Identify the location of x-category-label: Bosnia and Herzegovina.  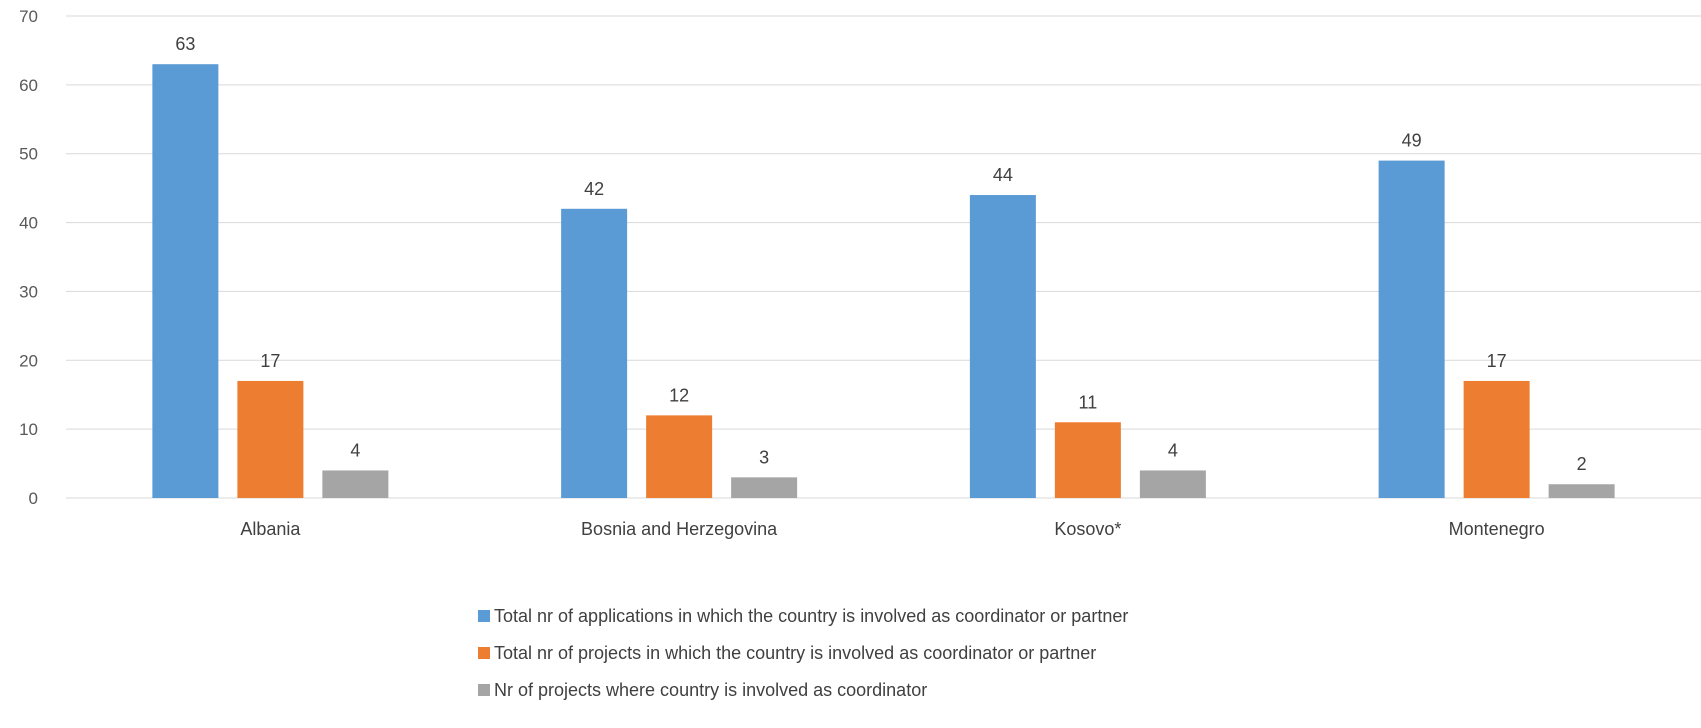
(679, 529).